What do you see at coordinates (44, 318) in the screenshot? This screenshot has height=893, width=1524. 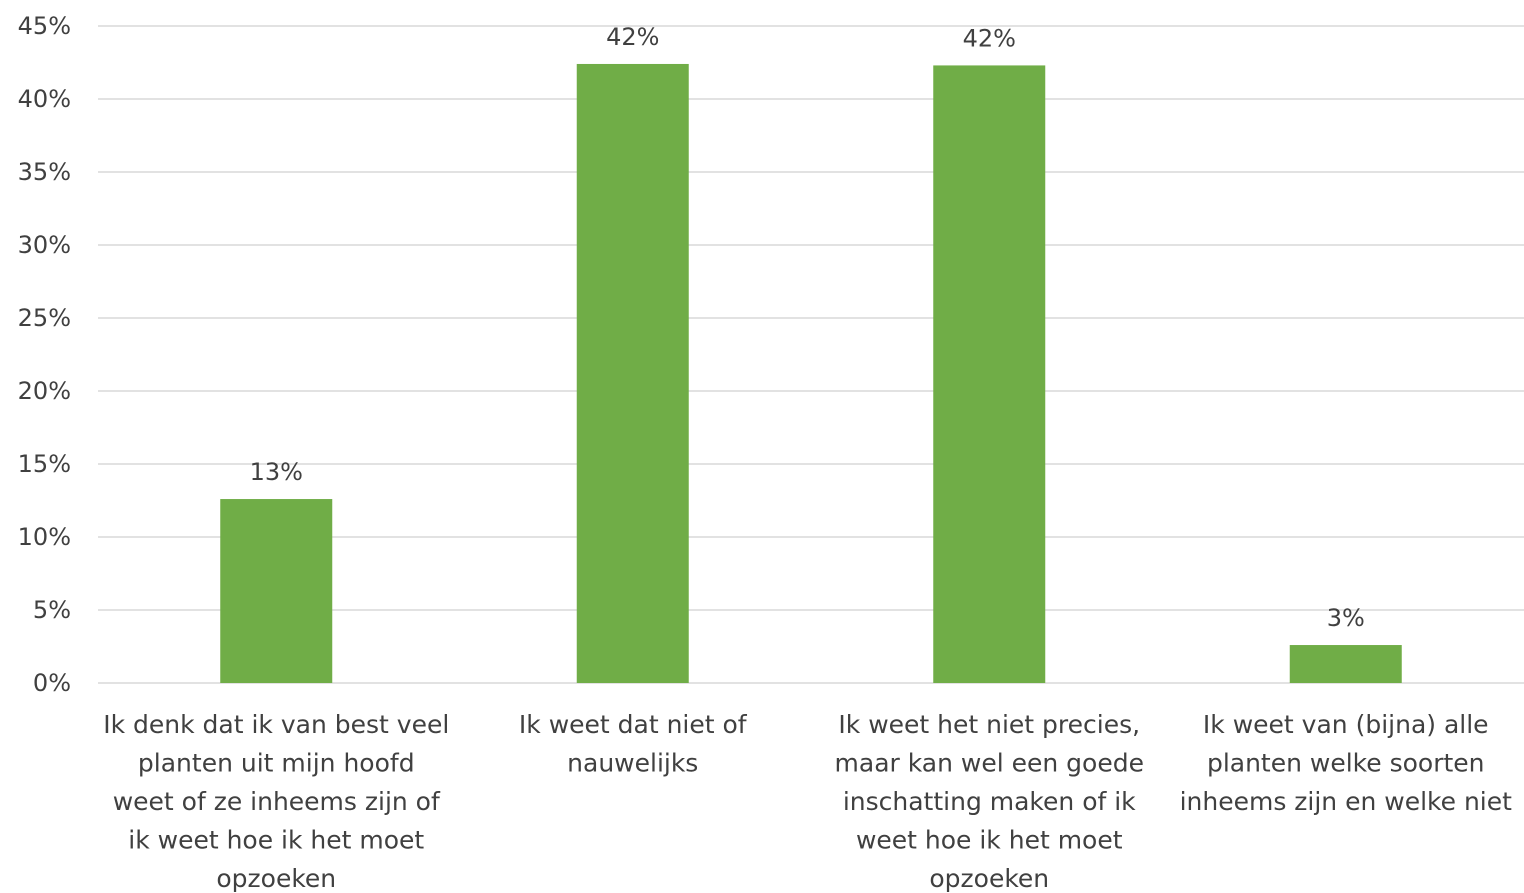 I see `y-tick-label: 25%` at bounding box center [44, 318].